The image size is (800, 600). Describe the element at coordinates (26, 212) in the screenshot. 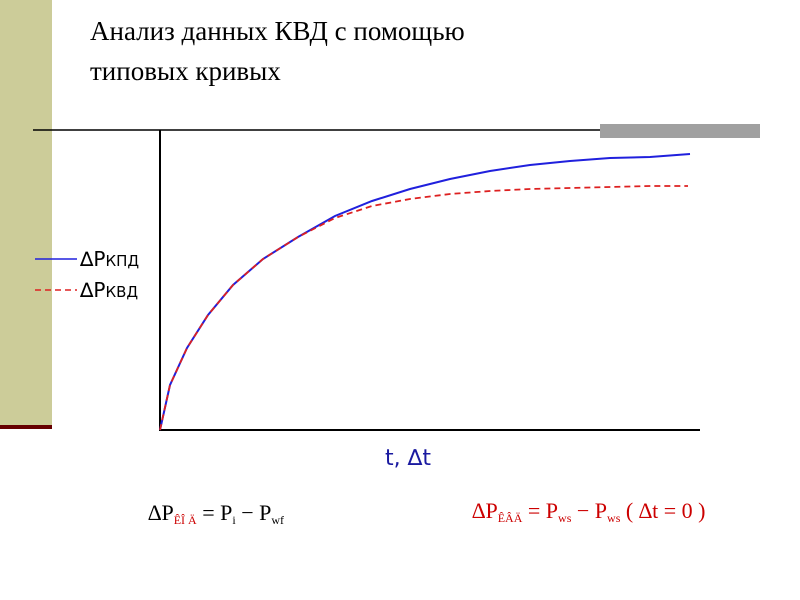

I see `side-bar` at that location.